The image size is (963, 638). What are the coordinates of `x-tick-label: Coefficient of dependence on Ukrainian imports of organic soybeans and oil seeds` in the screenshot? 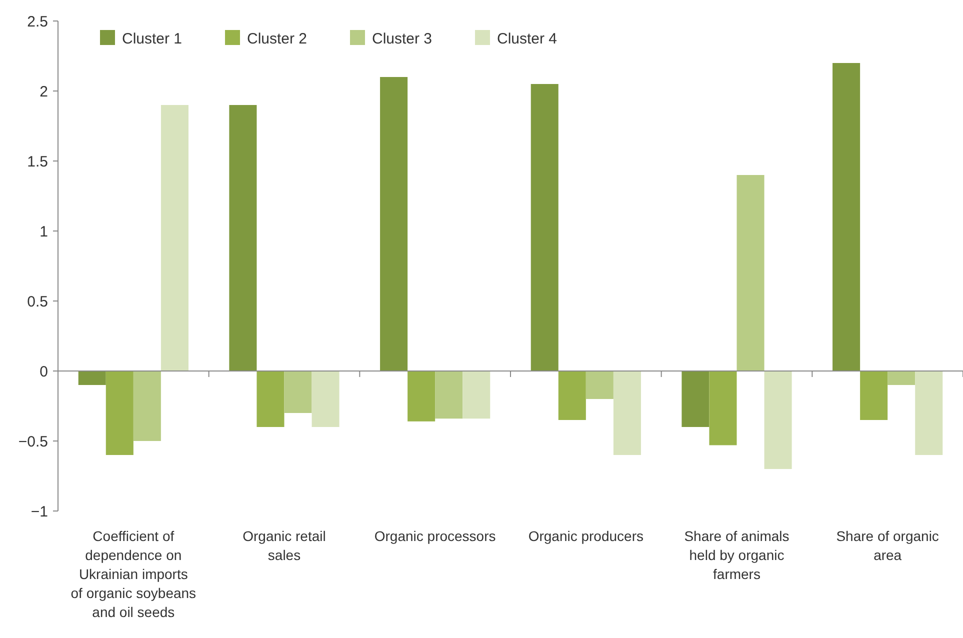 It's located at (133, 574).